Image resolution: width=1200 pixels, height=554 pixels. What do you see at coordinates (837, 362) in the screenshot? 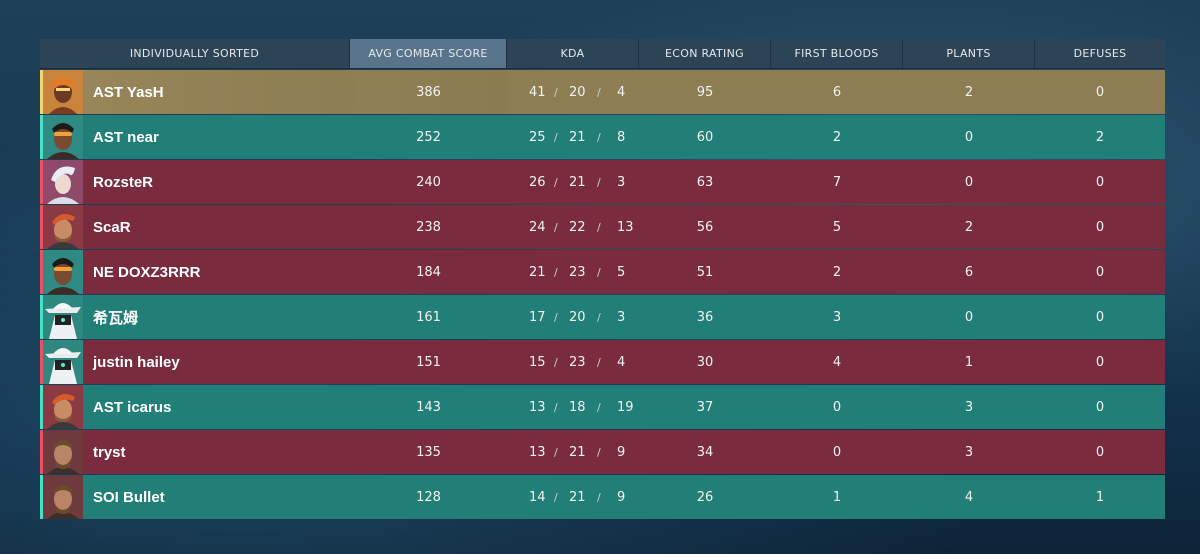
I see `first-bloods: 4` at bounding box center [837, 362].